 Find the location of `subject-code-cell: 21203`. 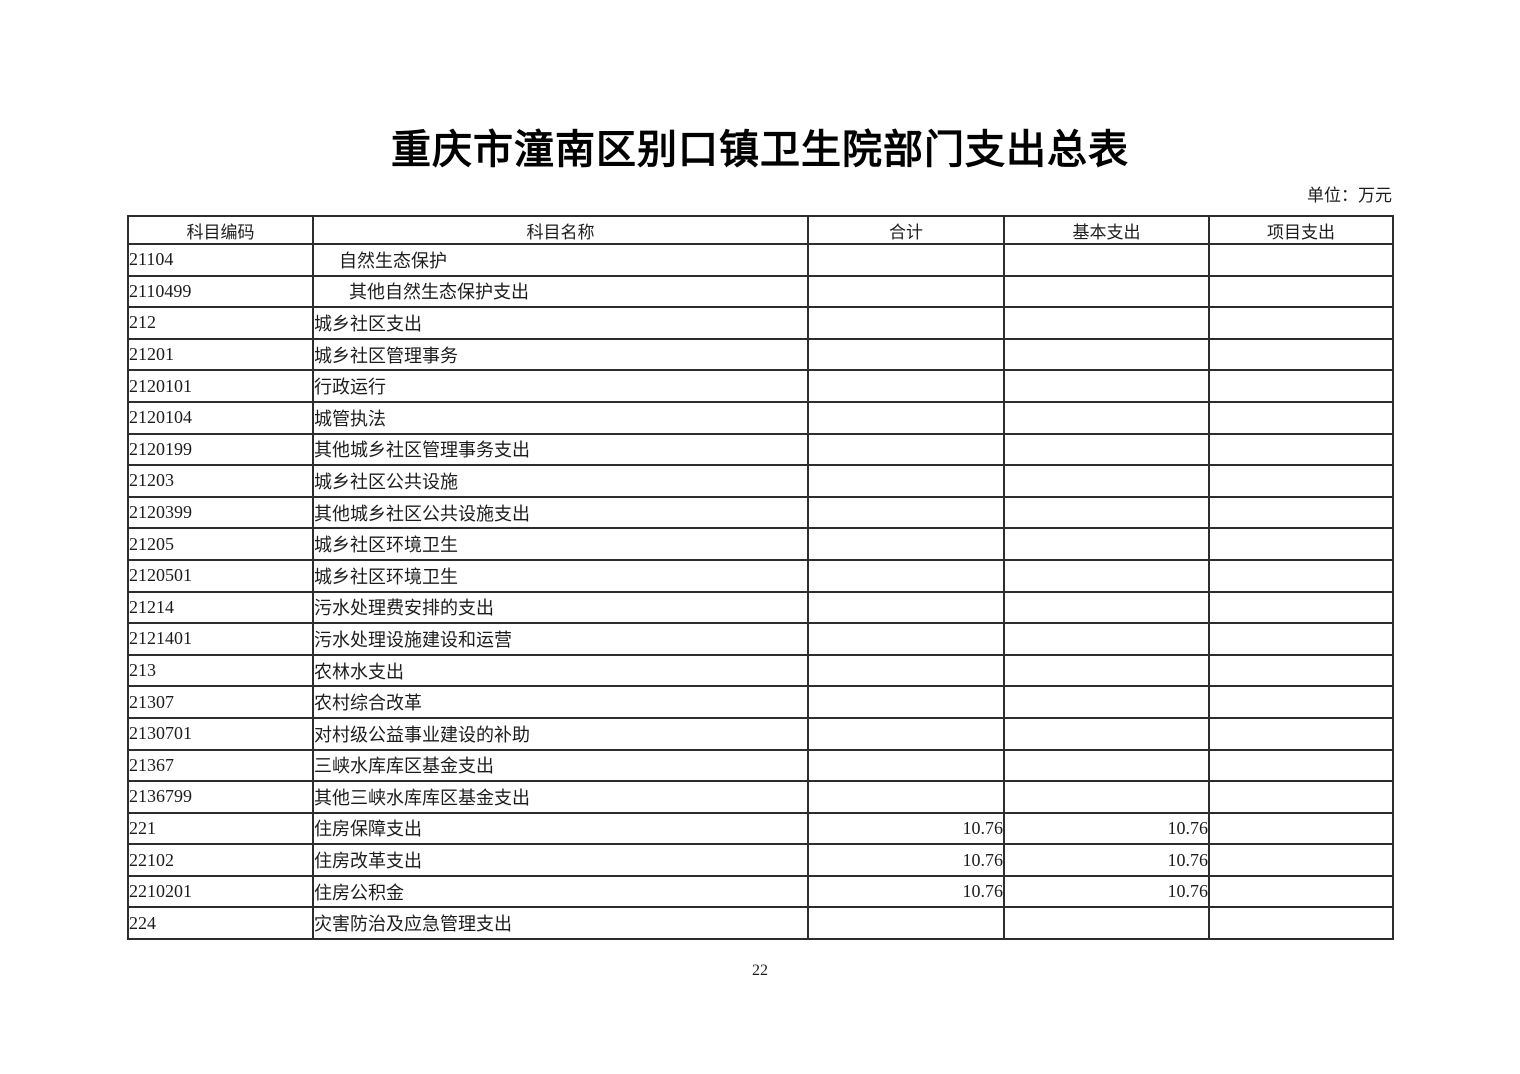

subject-code-cell: 21203 is located at coordinates (220, 481).